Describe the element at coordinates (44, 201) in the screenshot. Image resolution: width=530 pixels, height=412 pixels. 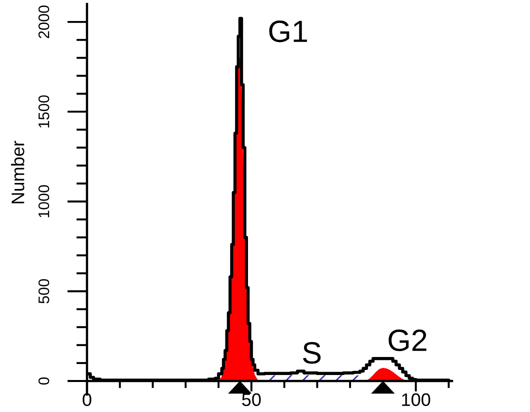
I see `y-tick-label: 1000` at that location.